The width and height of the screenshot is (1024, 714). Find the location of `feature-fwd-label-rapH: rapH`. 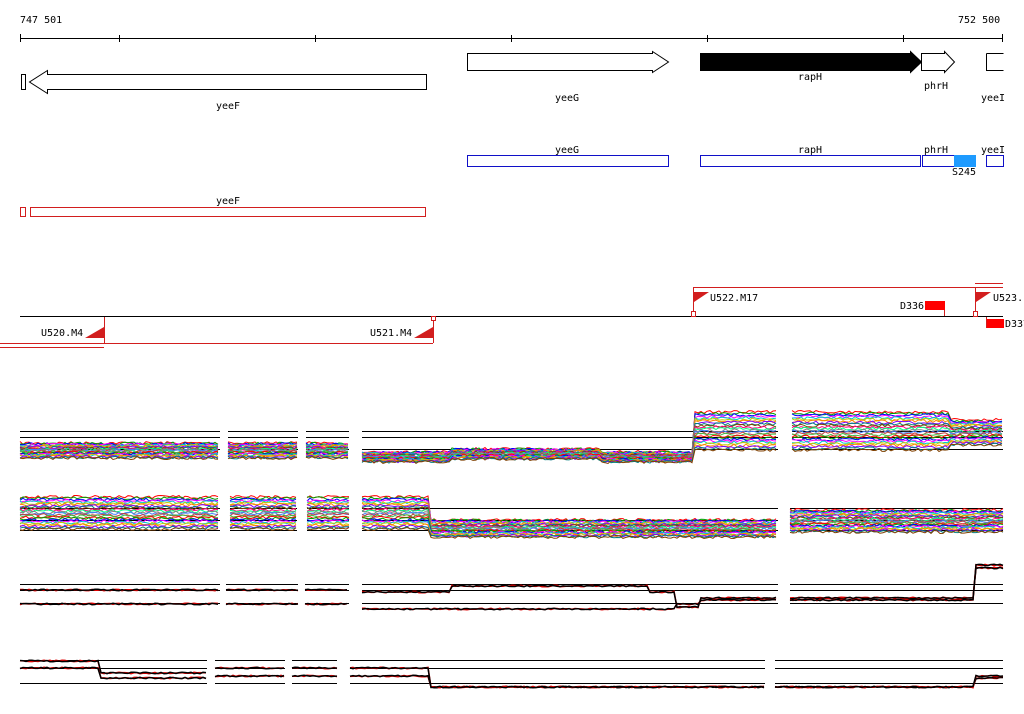

feature-fwd-label-rapH: rapH is located at coordinates (810, 150).